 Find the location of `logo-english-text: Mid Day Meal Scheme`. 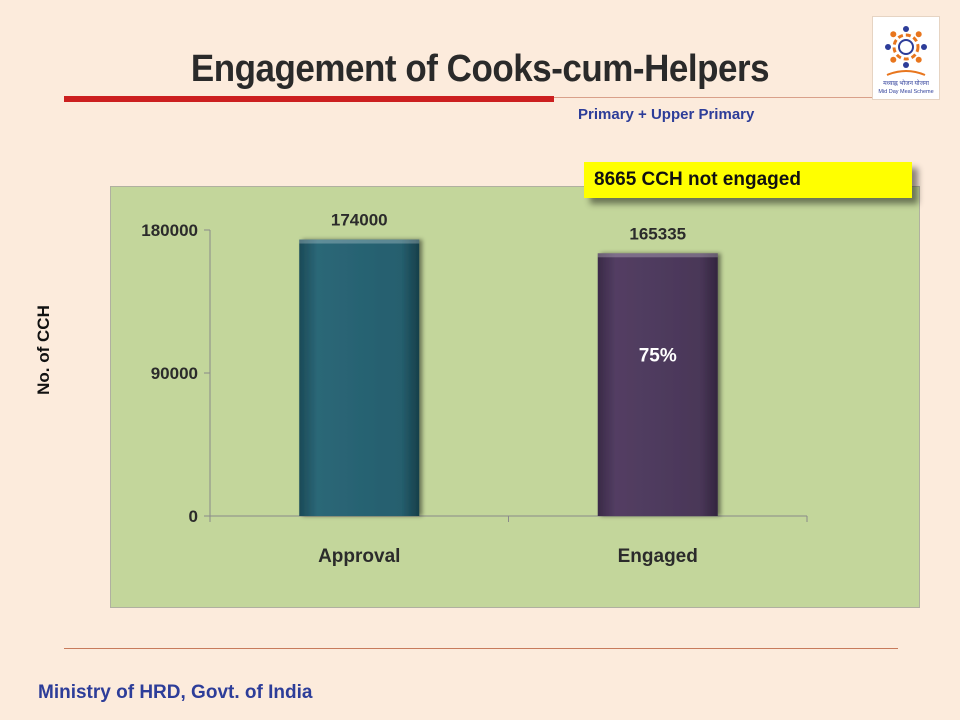

logo-english-text: Mid Day Meal Scheme is located at coordinates (905, 92).